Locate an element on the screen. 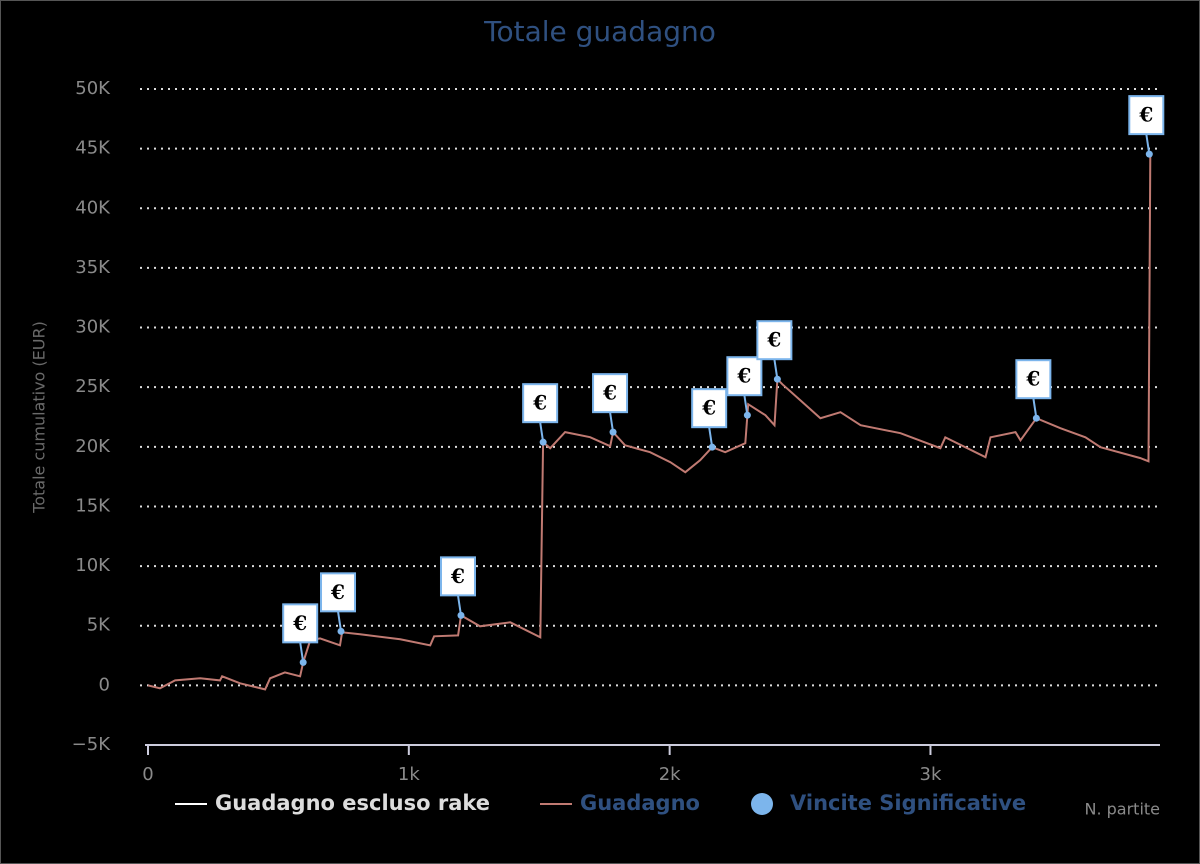 Image resolution: width=1200 pixels, height=864 pixels. y-tick-label: 10K is located at coordinates (93, 565).